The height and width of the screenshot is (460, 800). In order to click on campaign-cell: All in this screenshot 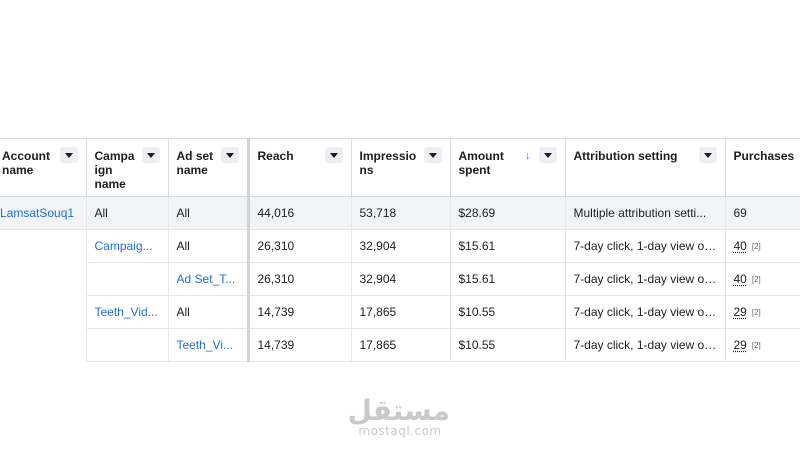, I will do `click(127, 213)`.